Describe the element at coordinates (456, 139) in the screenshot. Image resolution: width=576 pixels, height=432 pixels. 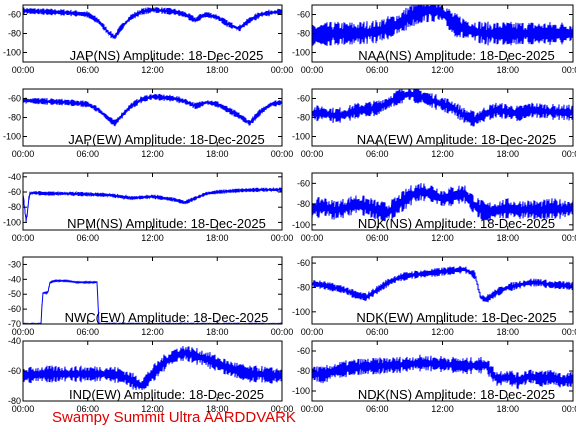
I see `panel-title: NAA(EW) Amplitude: 18-Dec-2025` at that location.